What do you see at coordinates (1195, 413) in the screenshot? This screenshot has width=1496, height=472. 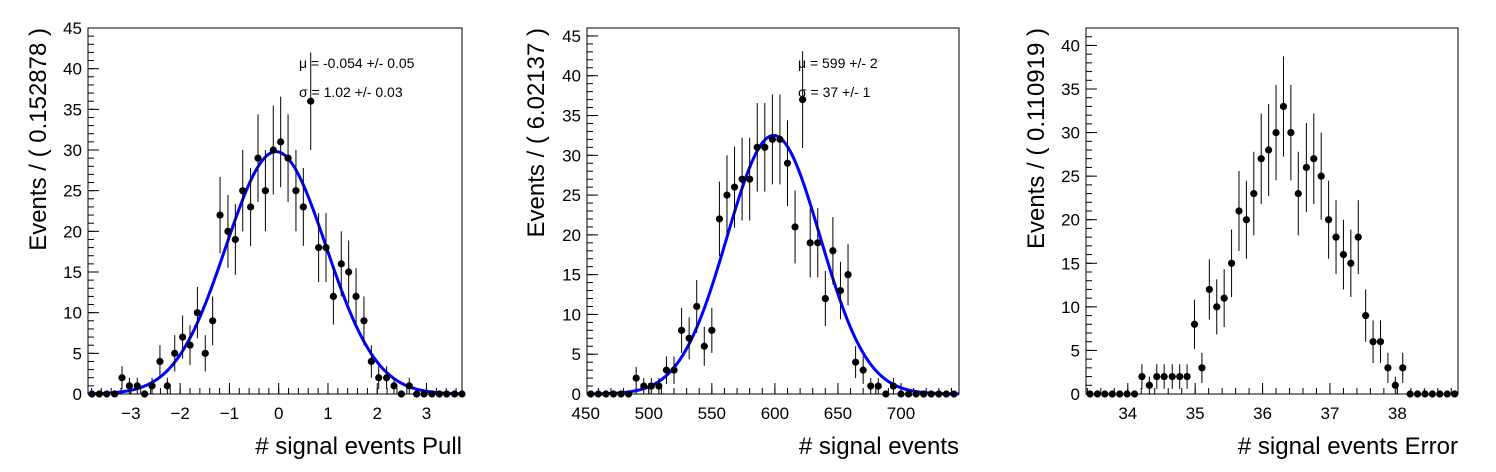 I see `error-x-tick-label: 35` at bounding box center [1195, 413].